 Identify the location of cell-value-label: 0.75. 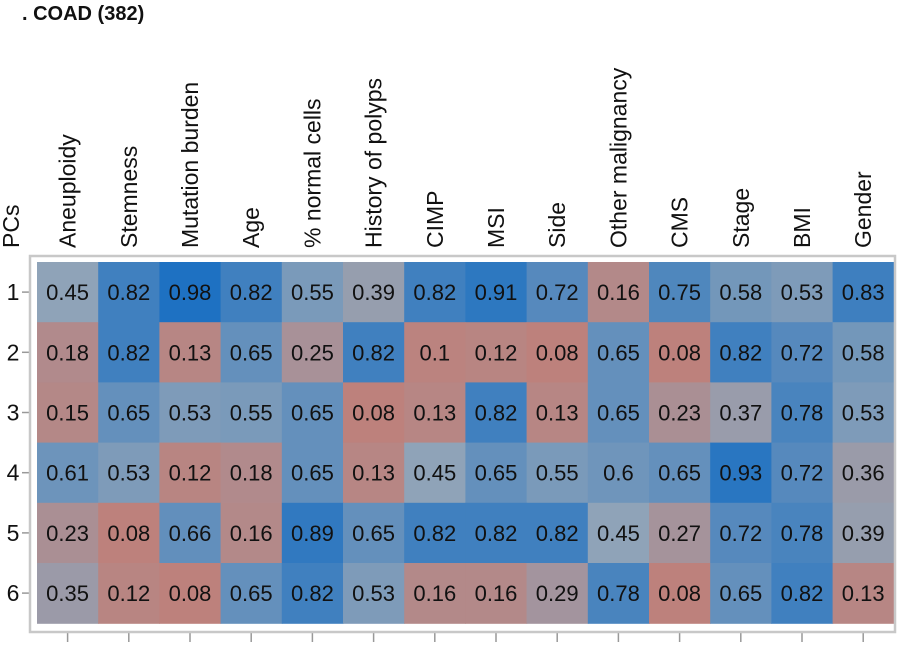
(679, 292).